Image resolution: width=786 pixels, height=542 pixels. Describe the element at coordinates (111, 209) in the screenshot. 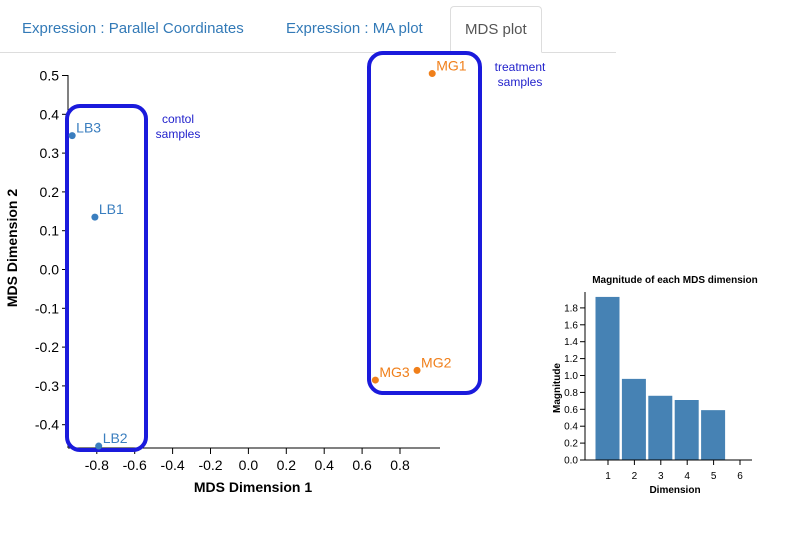

I see `point-label-lb1: LB1` at that location.